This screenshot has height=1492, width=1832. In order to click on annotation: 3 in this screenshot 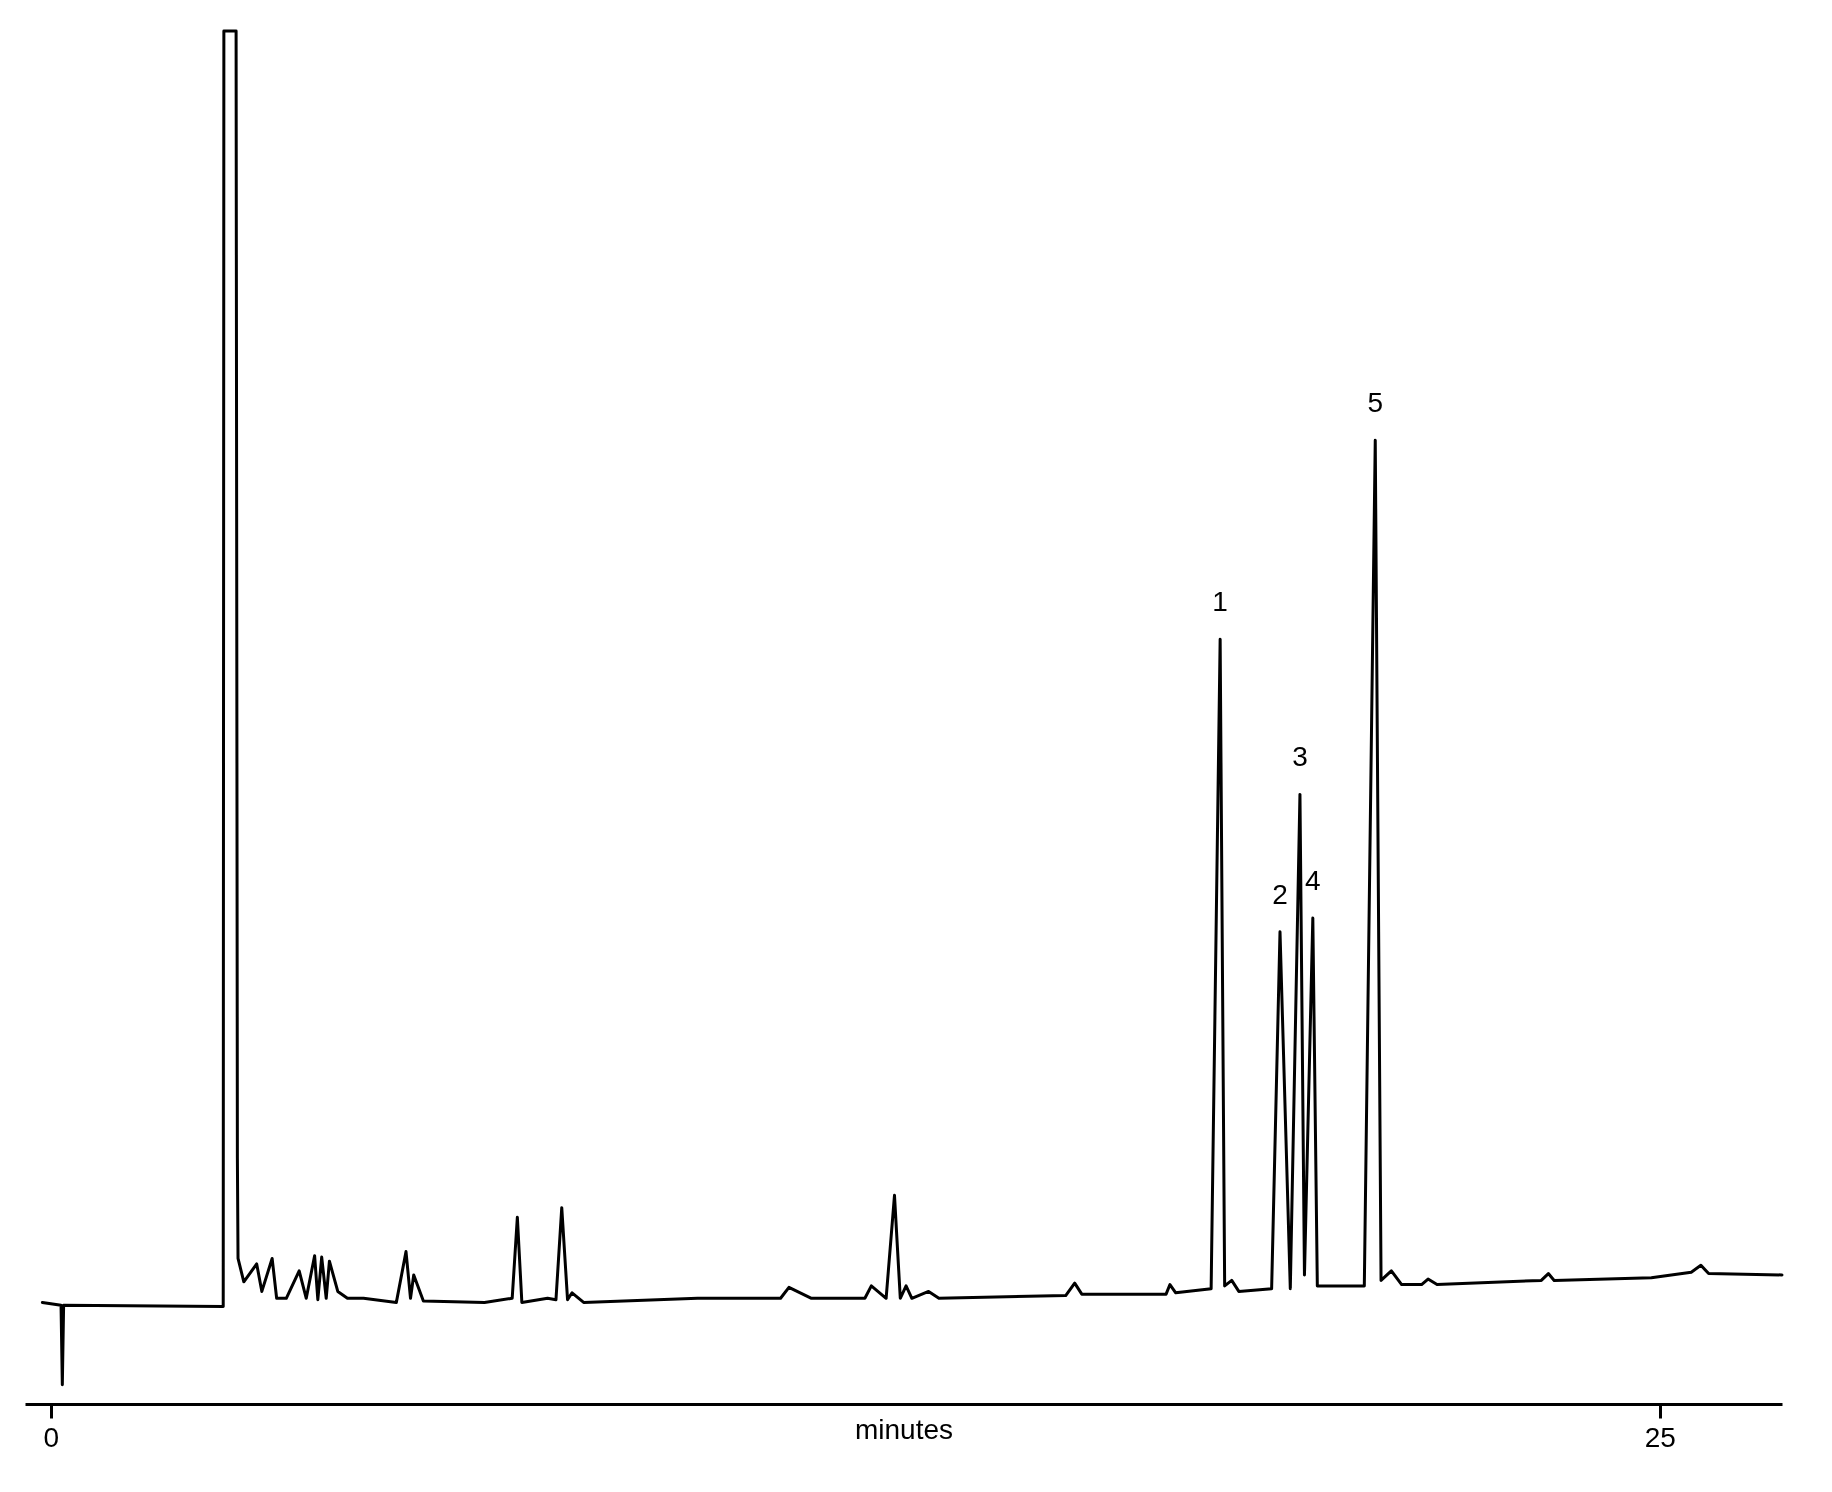, I will do `click(1300, 757)`.